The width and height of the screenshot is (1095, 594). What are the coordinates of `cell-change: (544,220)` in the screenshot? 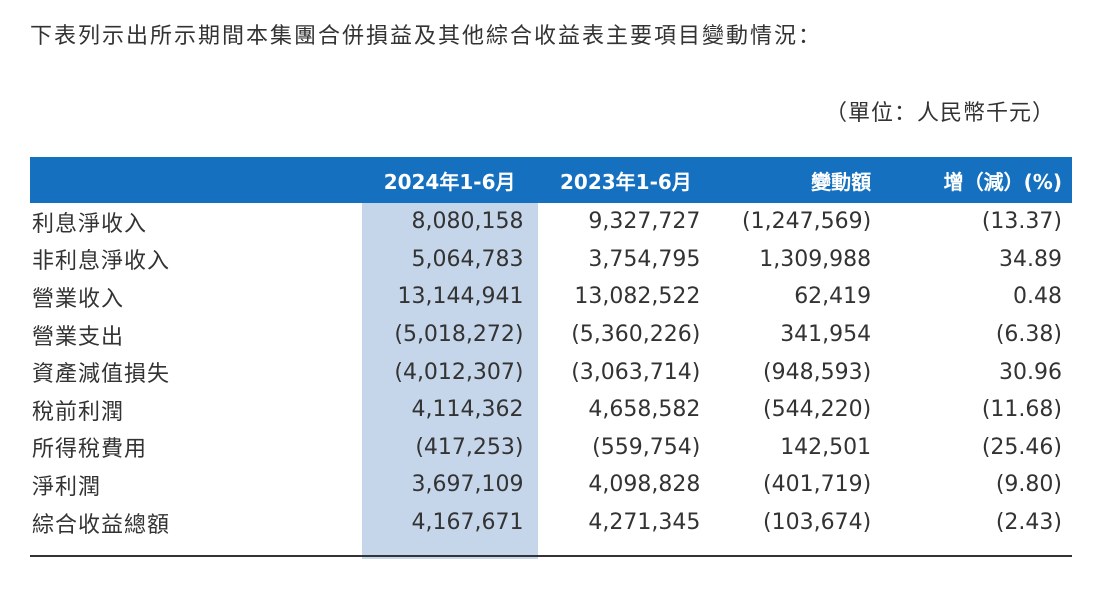 It's located at (817, 410).